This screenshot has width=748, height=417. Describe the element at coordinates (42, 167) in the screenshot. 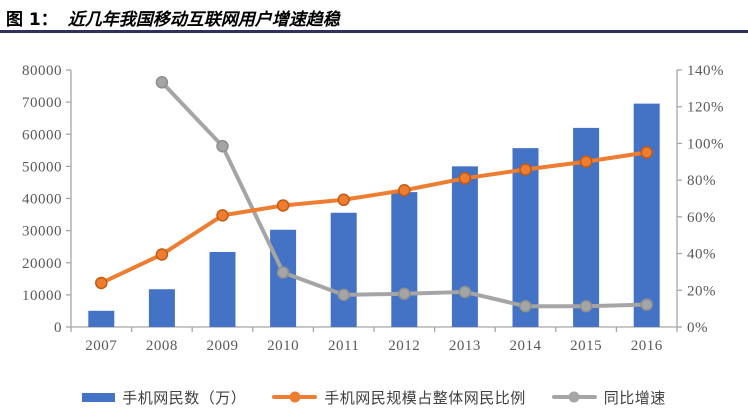

I see `left-axis-tick-label: 50000` at that location.